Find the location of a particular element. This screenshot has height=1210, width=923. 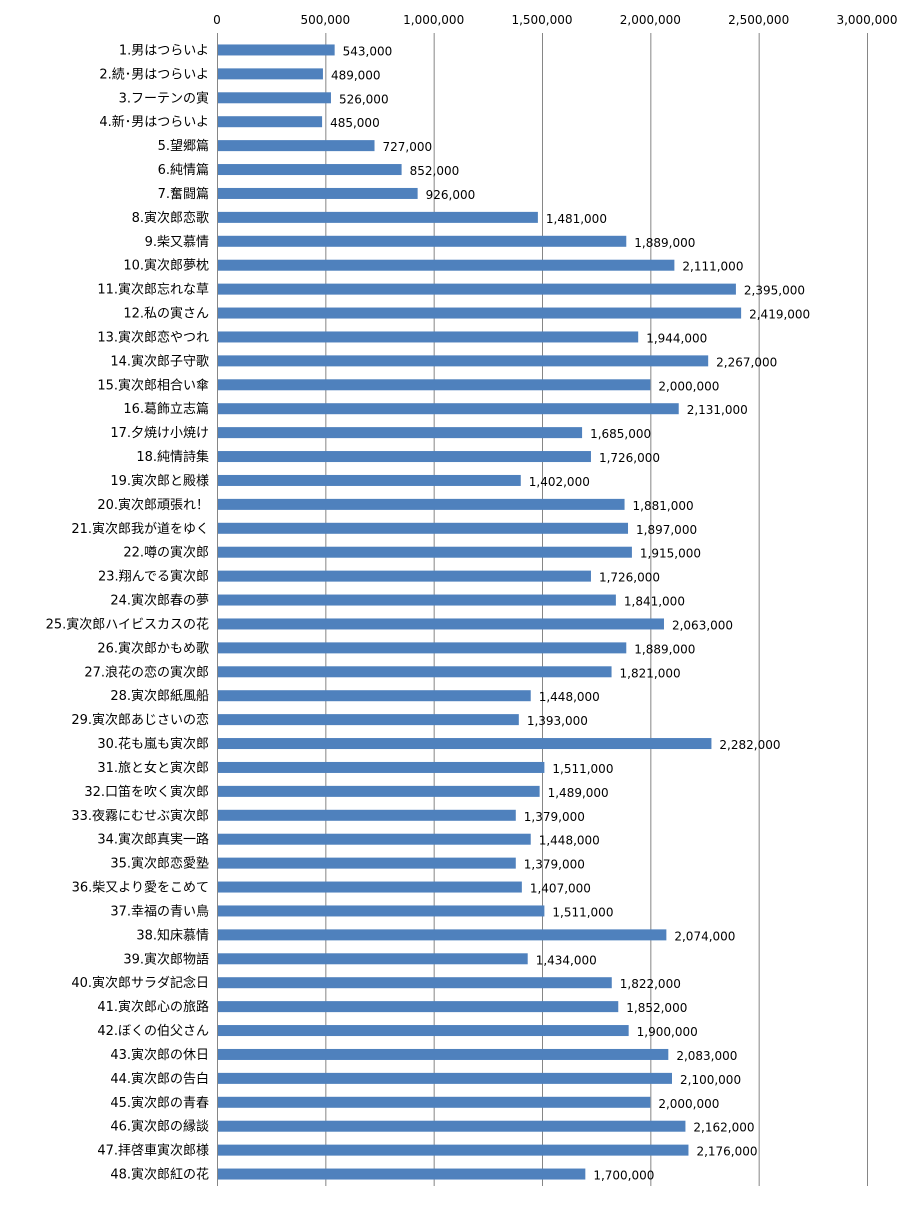

data-label: 1,897,000 is located at coordinates (666, 530).